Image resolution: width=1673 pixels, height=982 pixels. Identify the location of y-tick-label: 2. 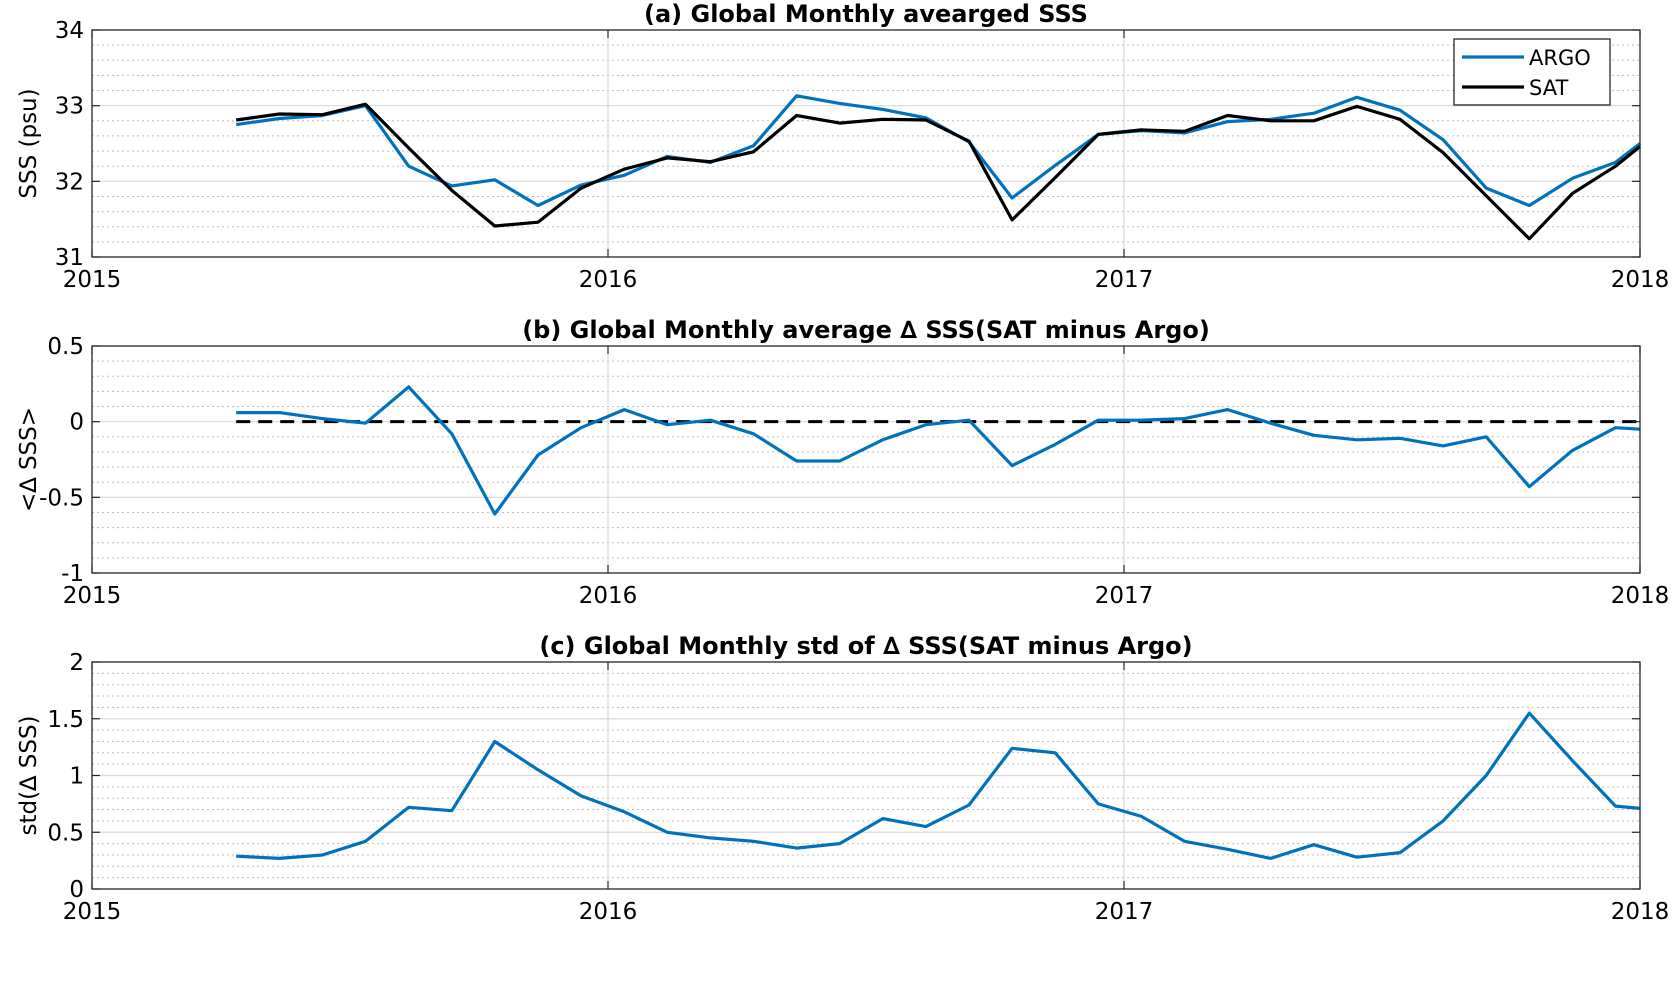
(76, 663).